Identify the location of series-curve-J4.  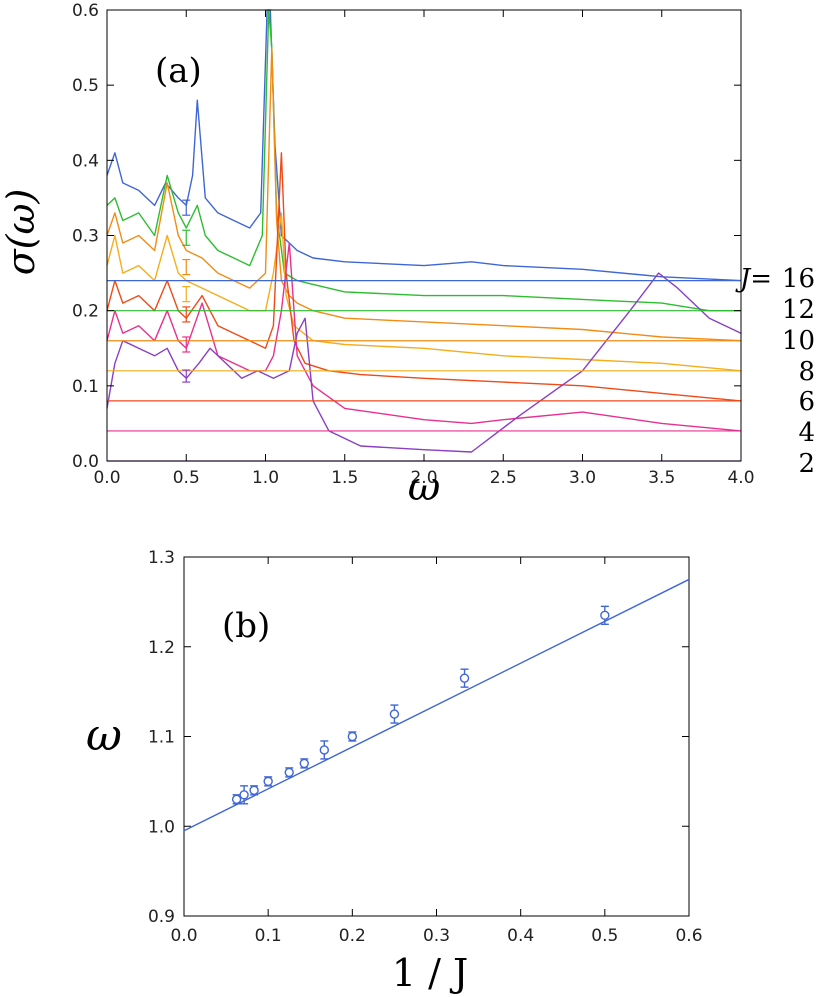
(424, 337).